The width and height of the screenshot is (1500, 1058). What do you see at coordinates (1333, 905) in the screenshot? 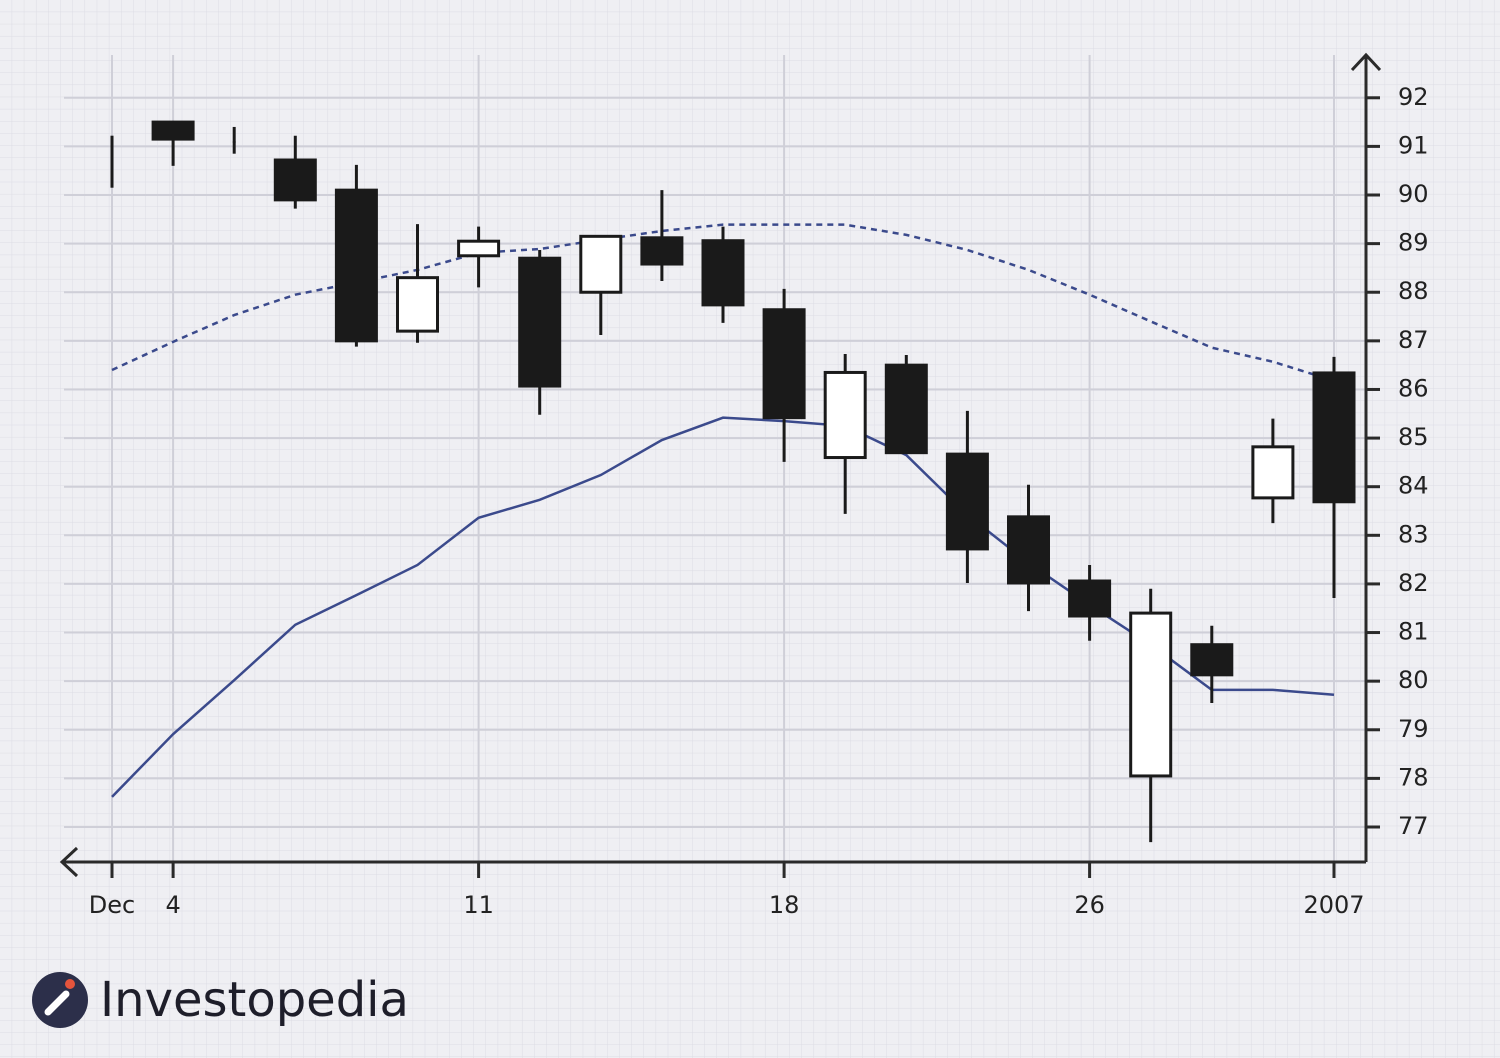
I see `x-tick-label: 2007` at bounding box center [1333, 905].